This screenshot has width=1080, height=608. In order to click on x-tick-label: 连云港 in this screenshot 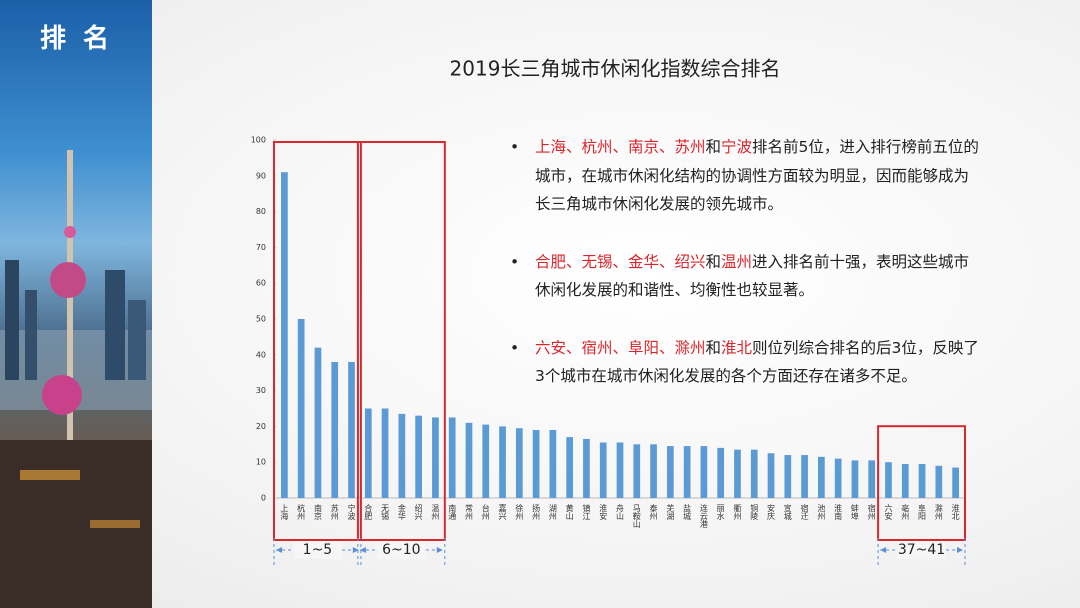, I will do `click(703, 516)`.